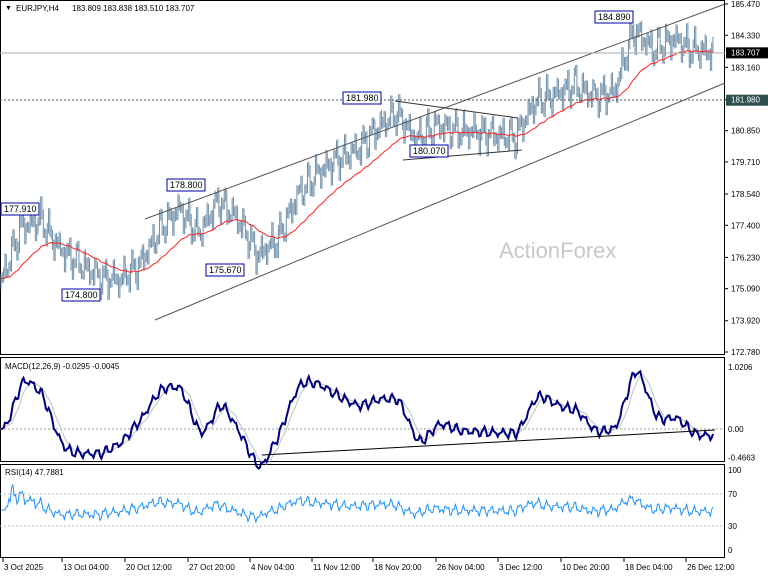 This screenshot has height=576, width=768. Describe the element at coordinates (742, 457) in the screenshot. I see `macd-tick-label: -0.4663` at that location.